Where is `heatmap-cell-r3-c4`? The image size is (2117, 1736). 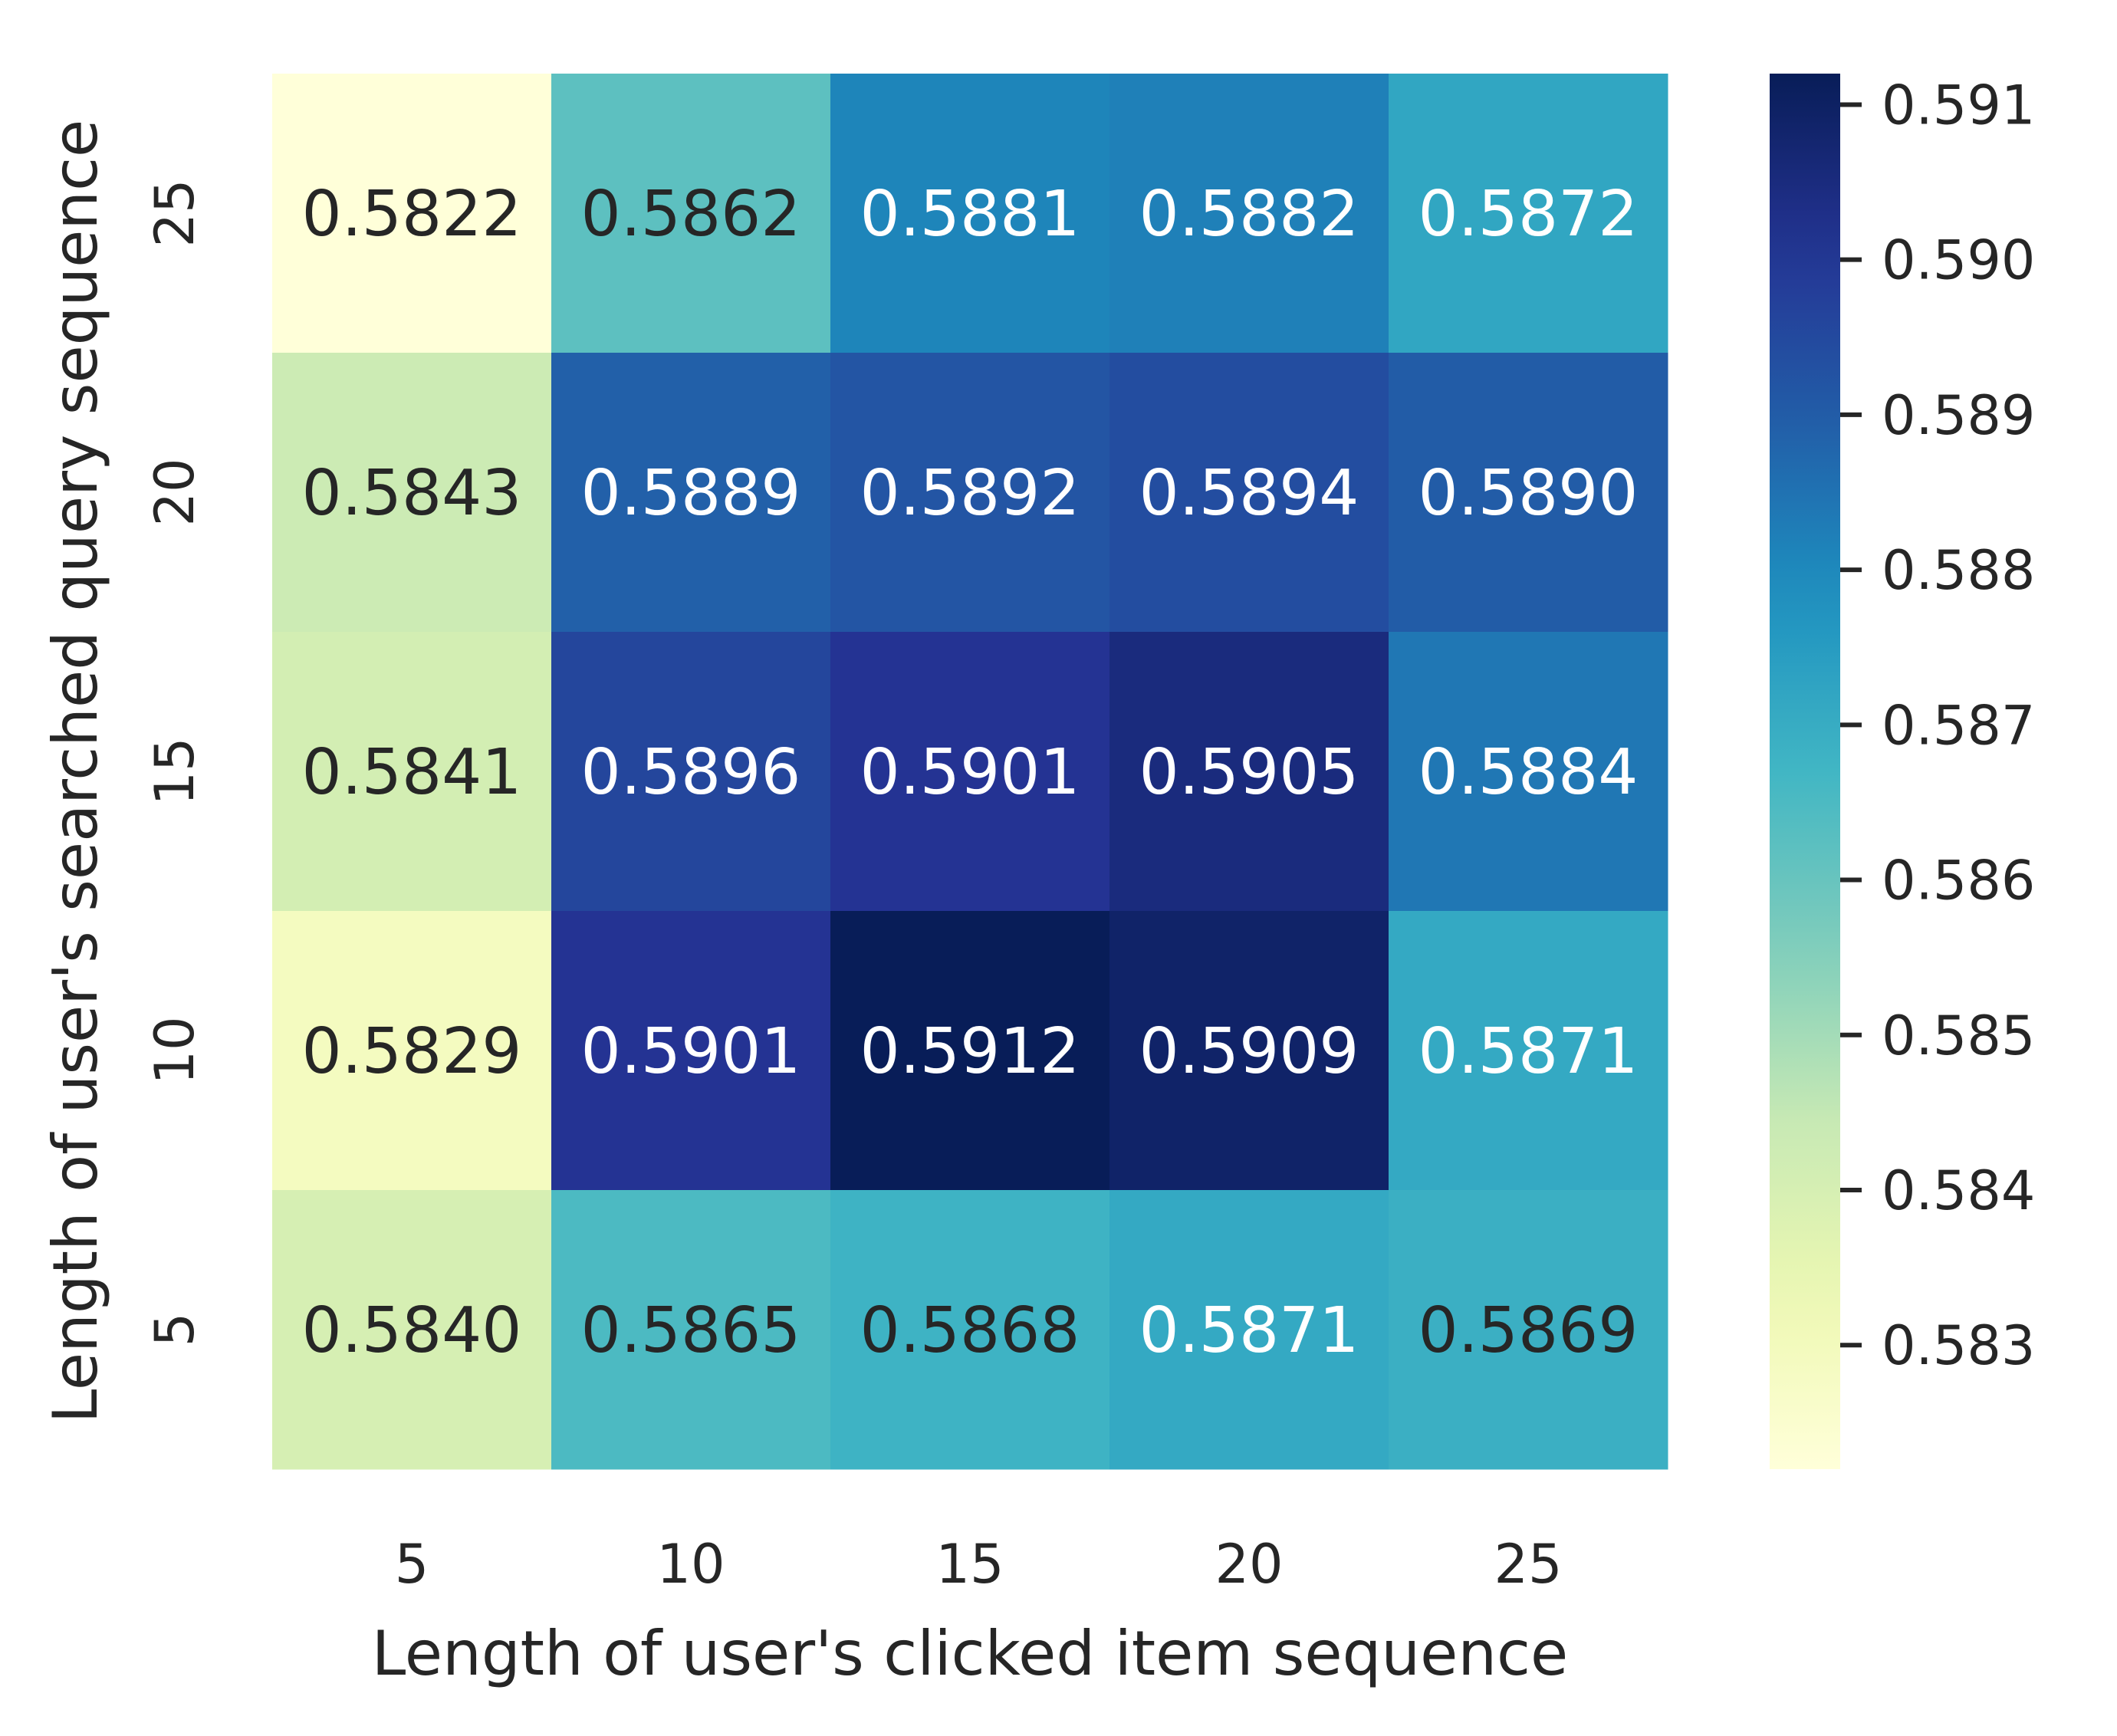
heatmap-cell-r3-c4 is located at coordinates (1528, 1051).